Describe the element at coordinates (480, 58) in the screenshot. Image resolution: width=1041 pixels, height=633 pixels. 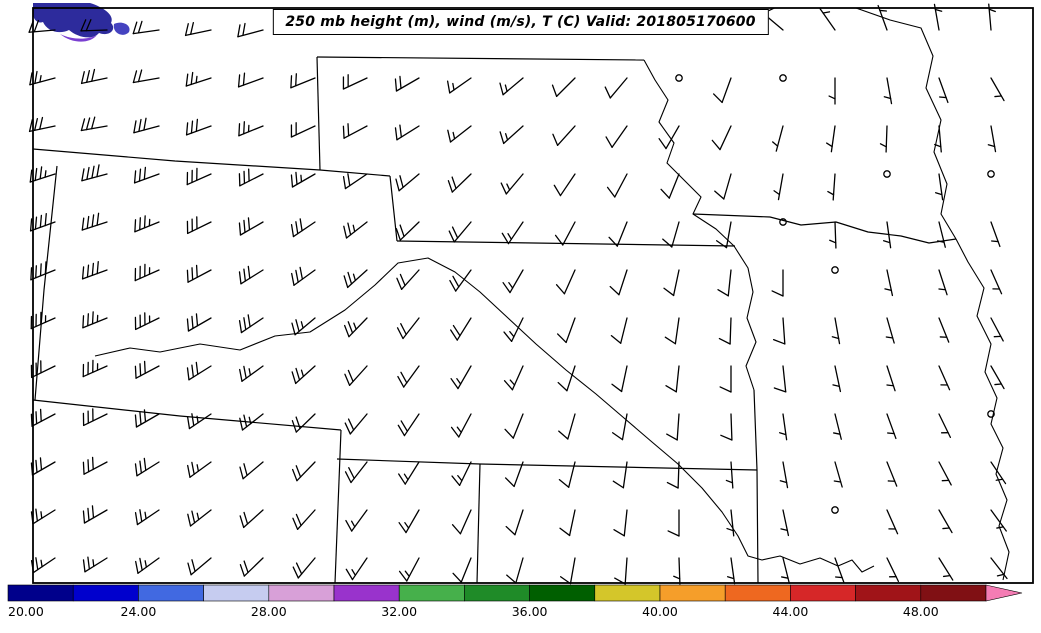
I see `state-boundary-nd-sd` at that location.